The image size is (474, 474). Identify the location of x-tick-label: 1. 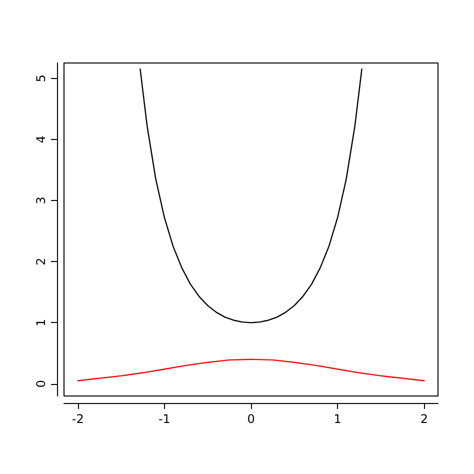
(338, 419).